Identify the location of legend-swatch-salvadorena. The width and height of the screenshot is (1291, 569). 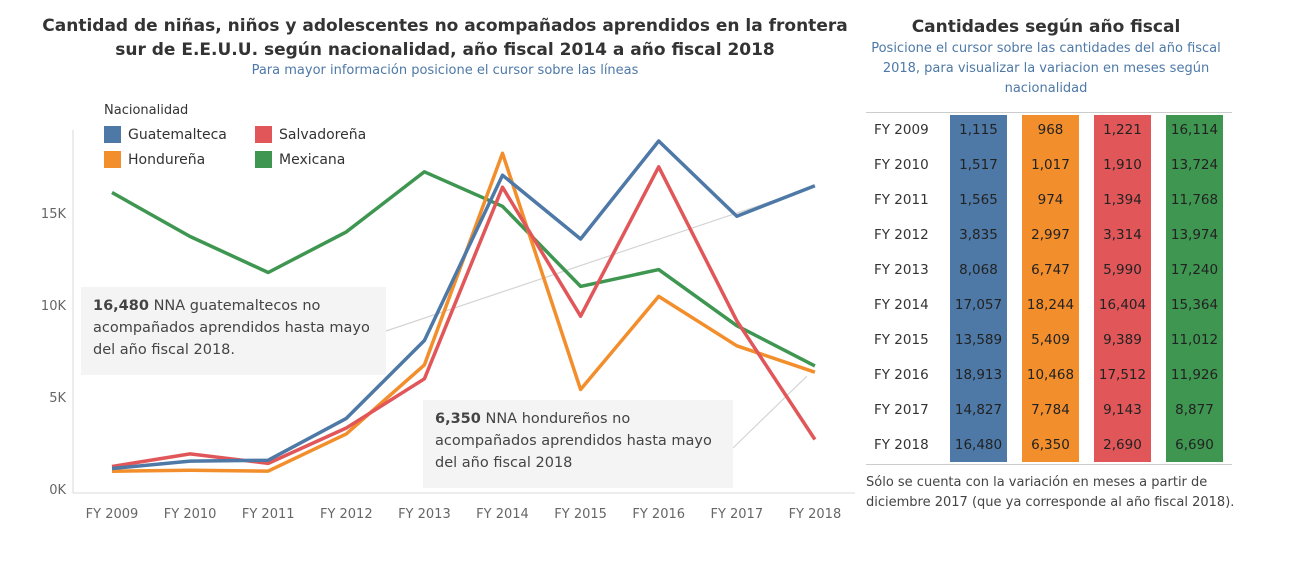
(263, 134).